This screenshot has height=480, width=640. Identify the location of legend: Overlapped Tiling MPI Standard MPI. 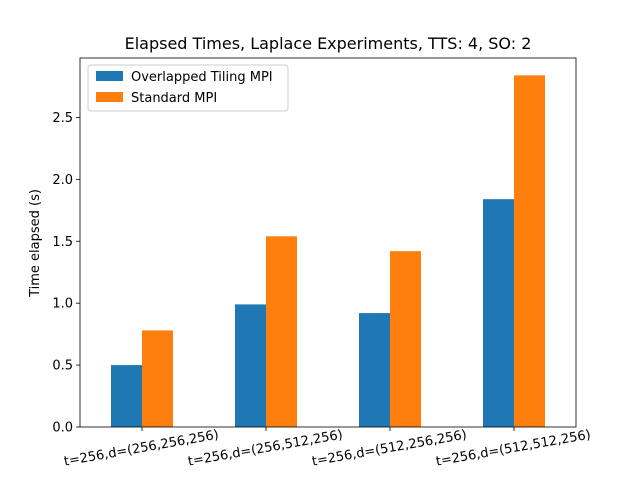
(188, 88).